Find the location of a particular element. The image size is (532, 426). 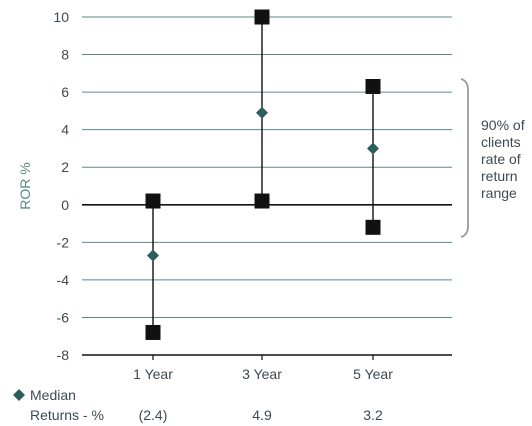

x-category-labels: 1 Year 3 Year 5 Year is located at coordinates (263, 374).